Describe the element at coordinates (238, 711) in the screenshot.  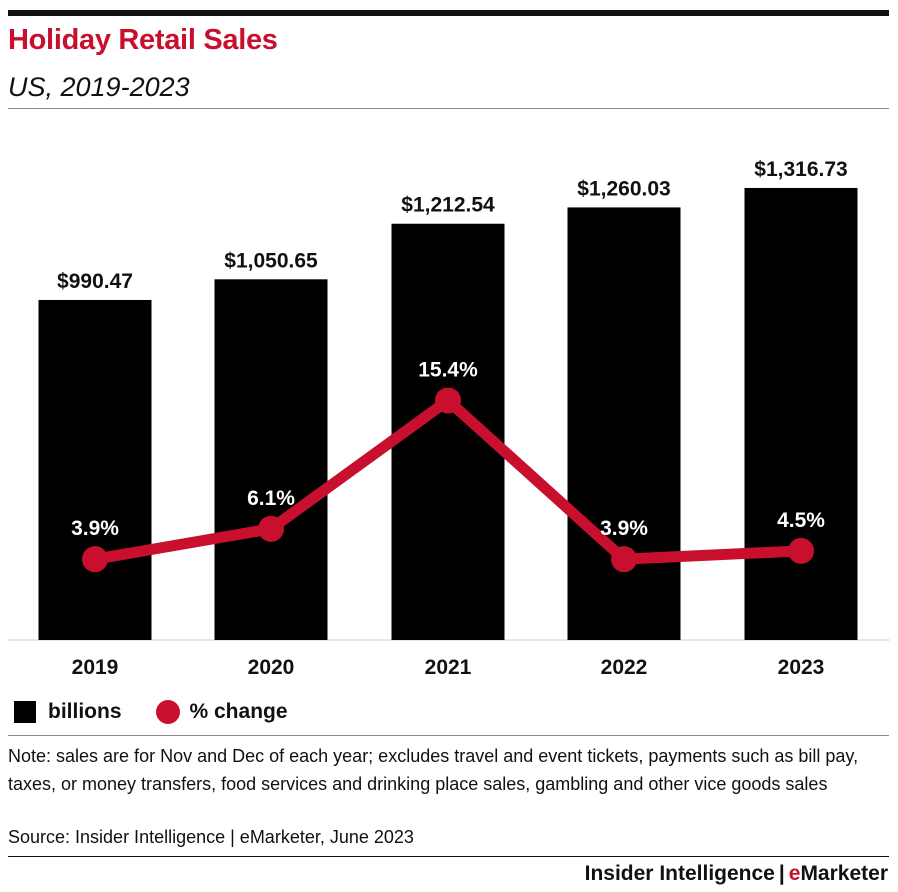
I see `legend-label-percent-change: % change` at that location.